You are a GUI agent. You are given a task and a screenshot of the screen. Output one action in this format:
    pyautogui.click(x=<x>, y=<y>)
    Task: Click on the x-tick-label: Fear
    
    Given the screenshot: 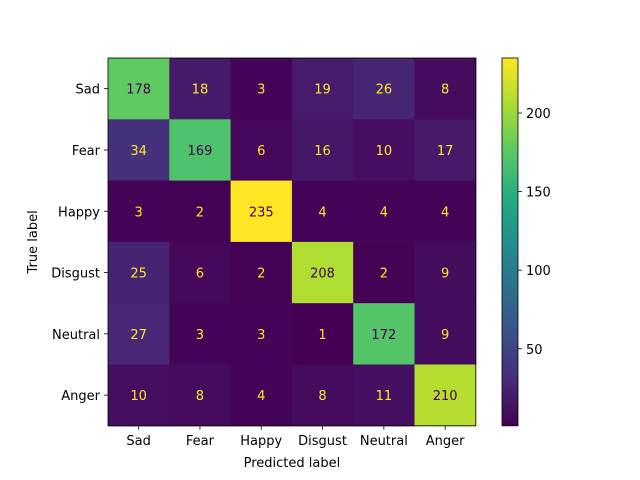 What is the action you would take?
    pyautogui.click(x=200, y=441)
    